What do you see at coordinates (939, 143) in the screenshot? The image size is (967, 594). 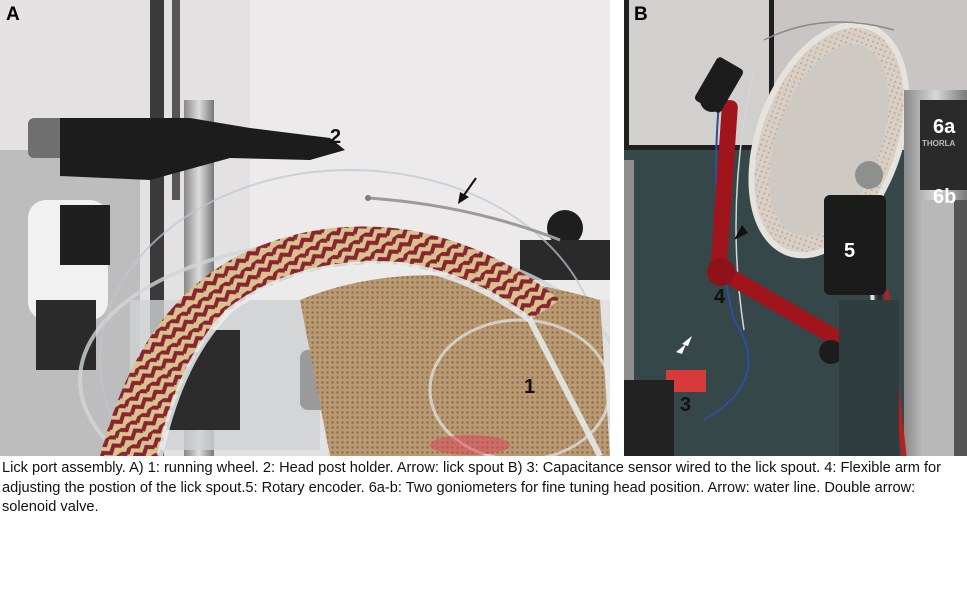 I see `thorlabs-mark: THORLA` at bounding box center [939, 143].